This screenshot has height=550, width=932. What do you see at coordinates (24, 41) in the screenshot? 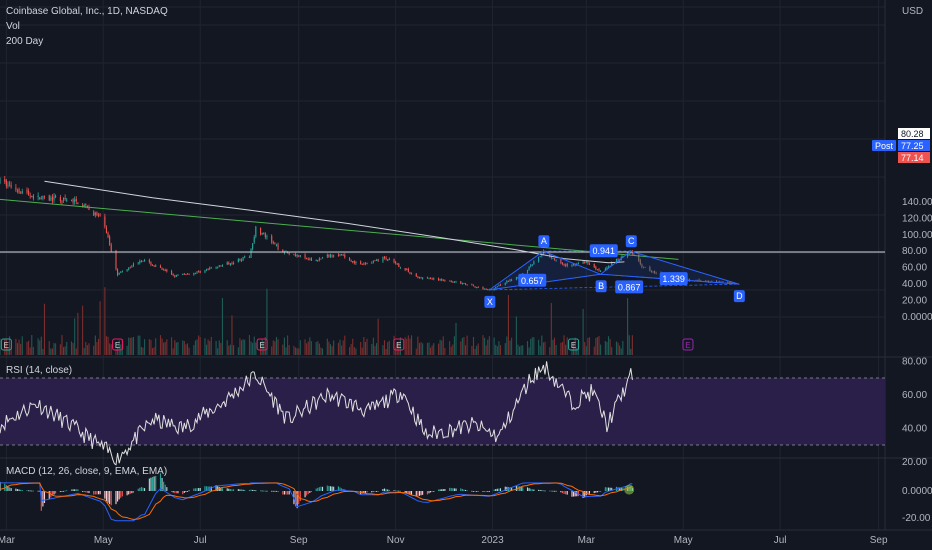
I see `ma-legend: 200 Day` at bounding box center [24, 41].